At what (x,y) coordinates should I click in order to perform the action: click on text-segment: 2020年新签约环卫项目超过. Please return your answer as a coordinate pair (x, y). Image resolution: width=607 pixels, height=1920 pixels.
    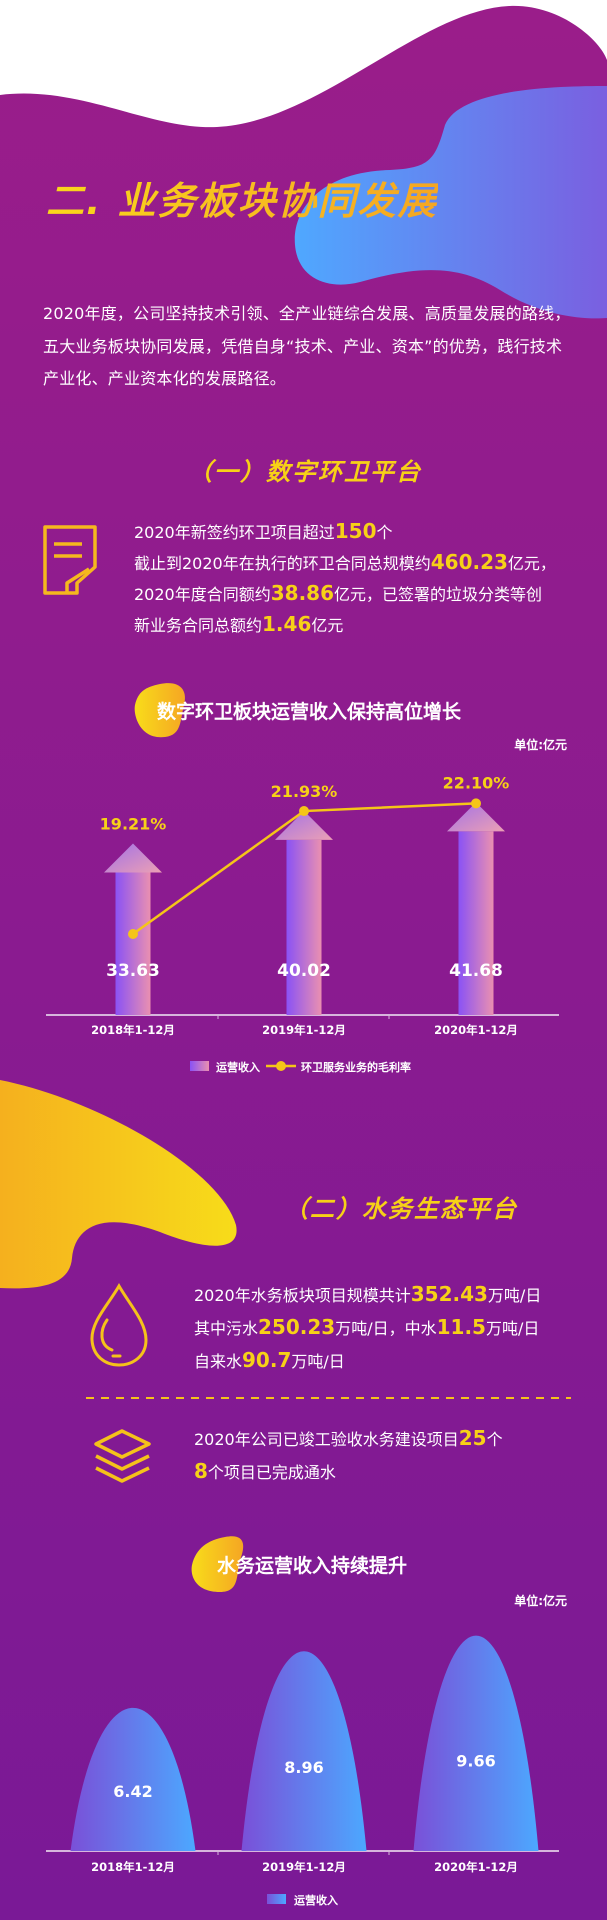
    Looking at the image, I should click on (234, 532).